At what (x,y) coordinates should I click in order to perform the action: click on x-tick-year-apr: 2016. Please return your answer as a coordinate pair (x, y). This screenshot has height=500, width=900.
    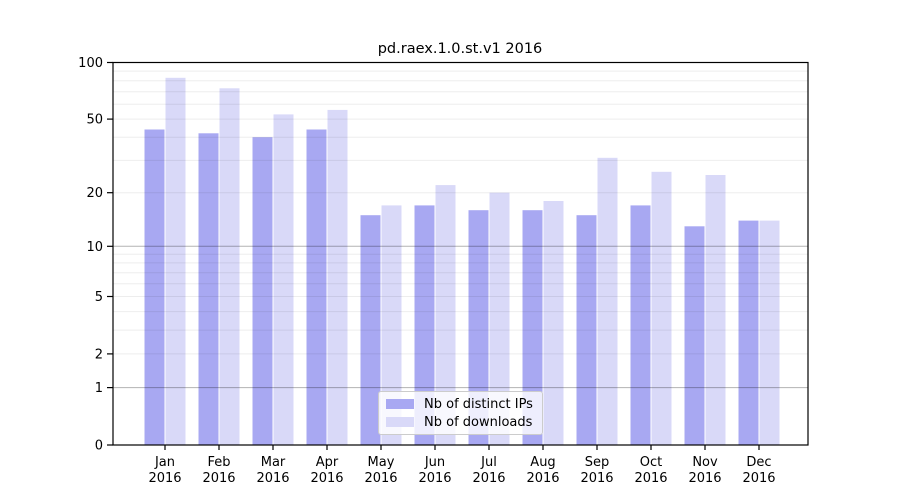
    Looking at the image, I should click on (326, 478).